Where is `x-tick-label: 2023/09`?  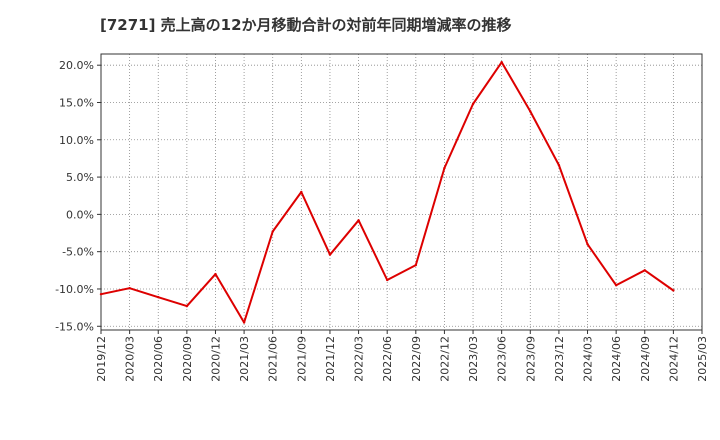
x-tick-label: 2023/09 is located at coordinates (530, 359).